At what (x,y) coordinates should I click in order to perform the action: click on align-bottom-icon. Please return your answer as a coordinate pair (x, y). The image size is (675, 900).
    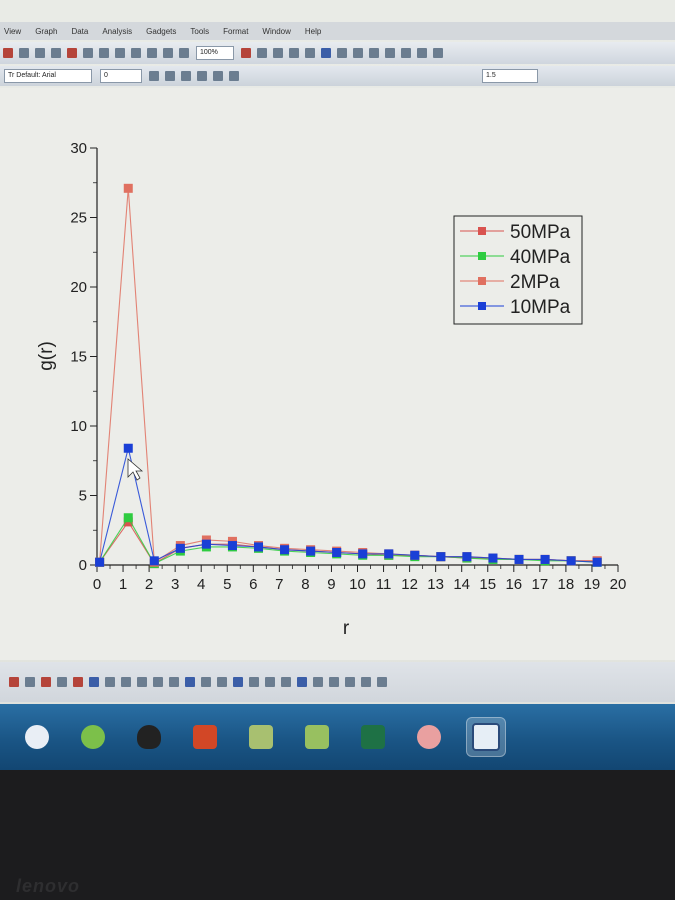
    Looking at the image, I should click on (286, 682).